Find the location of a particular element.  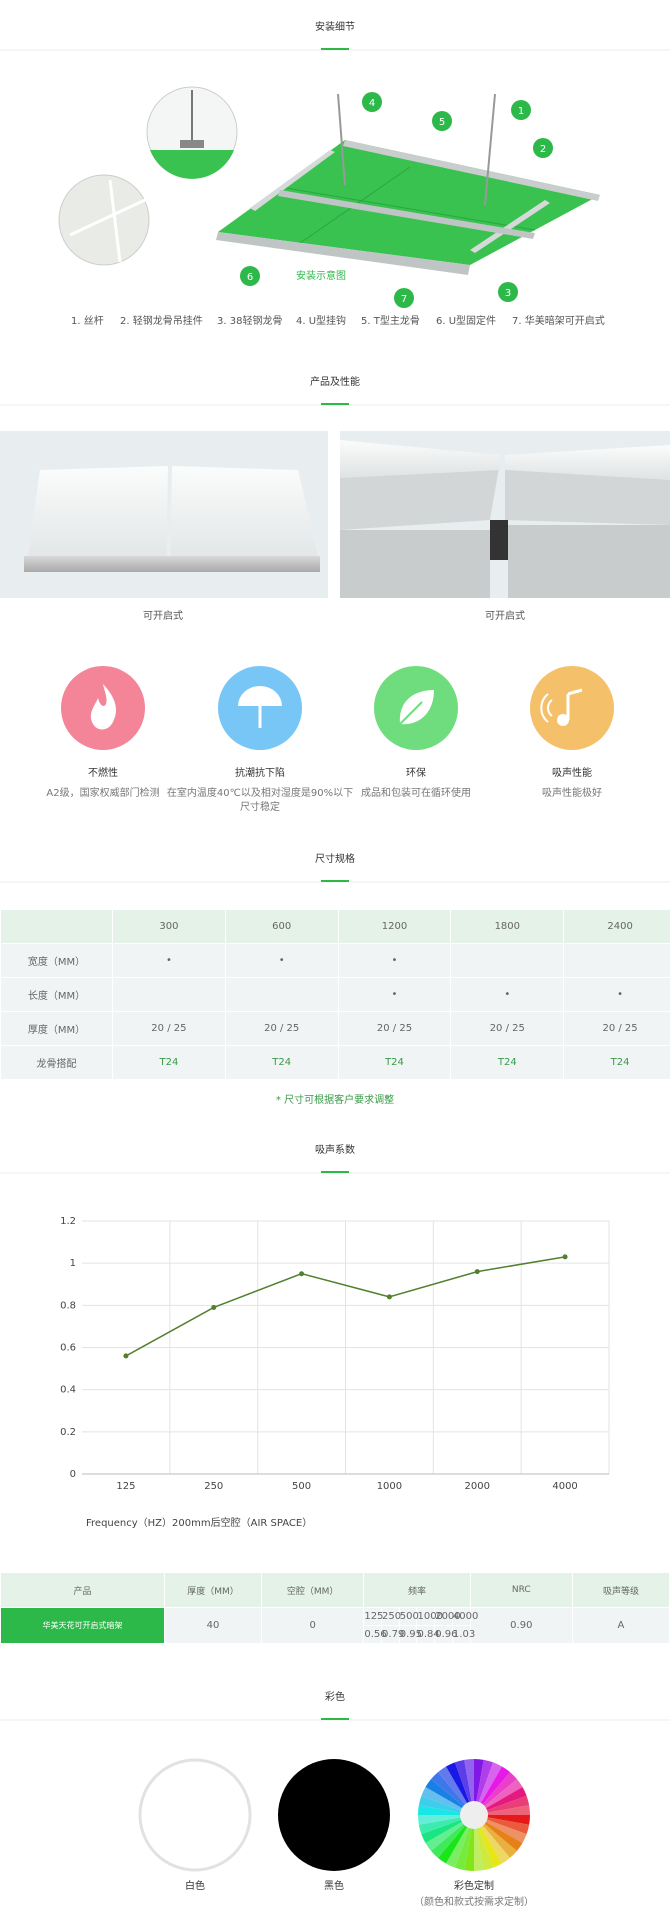

y-tick-label: 1 is located at coordinates (73, 1263).